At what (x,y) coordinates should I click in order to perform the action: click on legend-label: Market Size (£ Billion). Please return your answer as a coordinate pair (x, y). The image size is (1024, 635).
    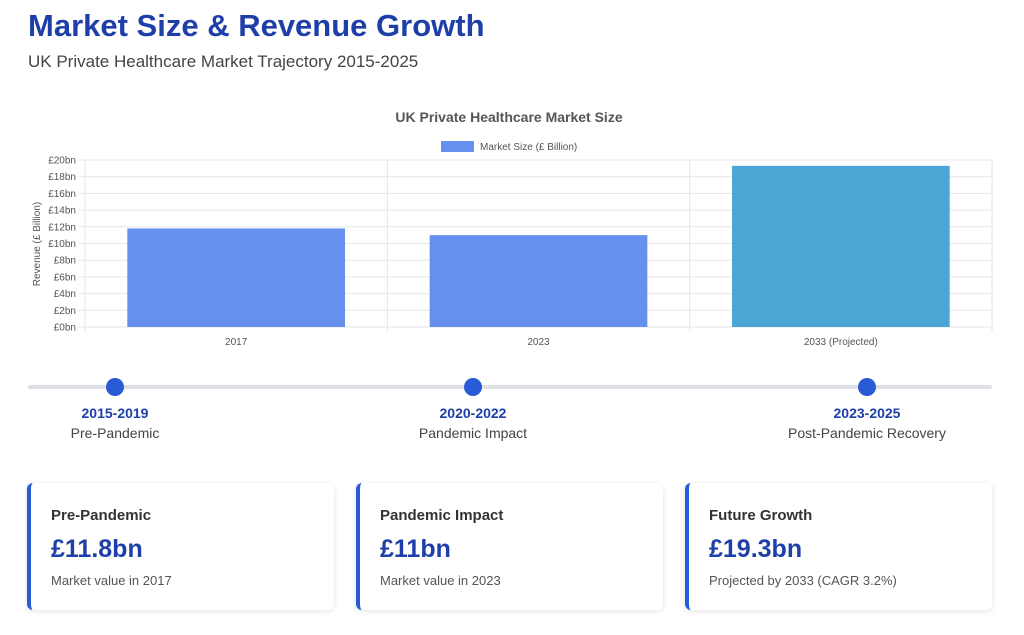
    Looking at the image, I should click on (528, 147).